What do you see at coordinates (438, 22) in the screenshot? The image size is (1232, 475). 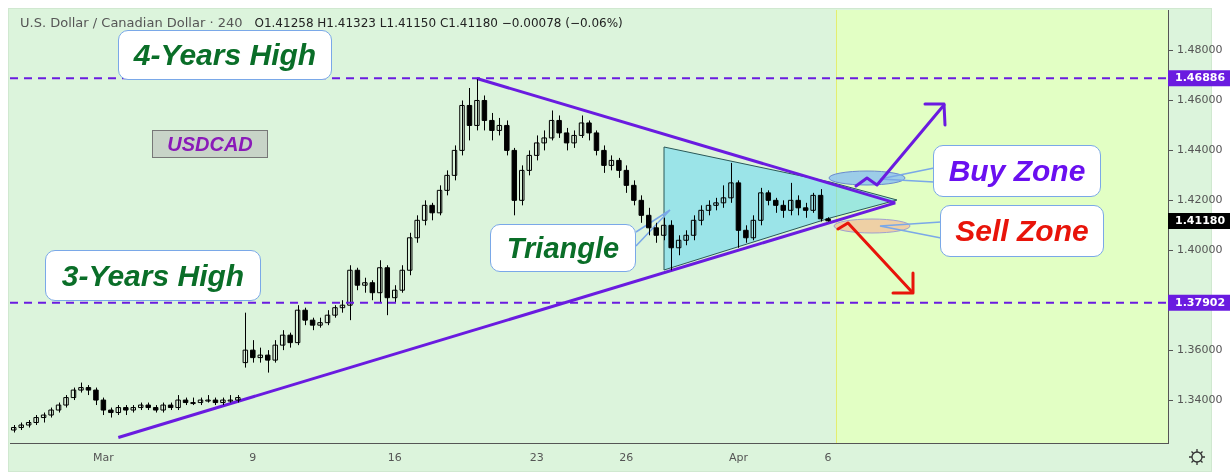 I see `text: O1.41258 H1.41323 L1.41150 C1.41180 −0.00078 (−0.06%)` at bounding box center [438, 22].